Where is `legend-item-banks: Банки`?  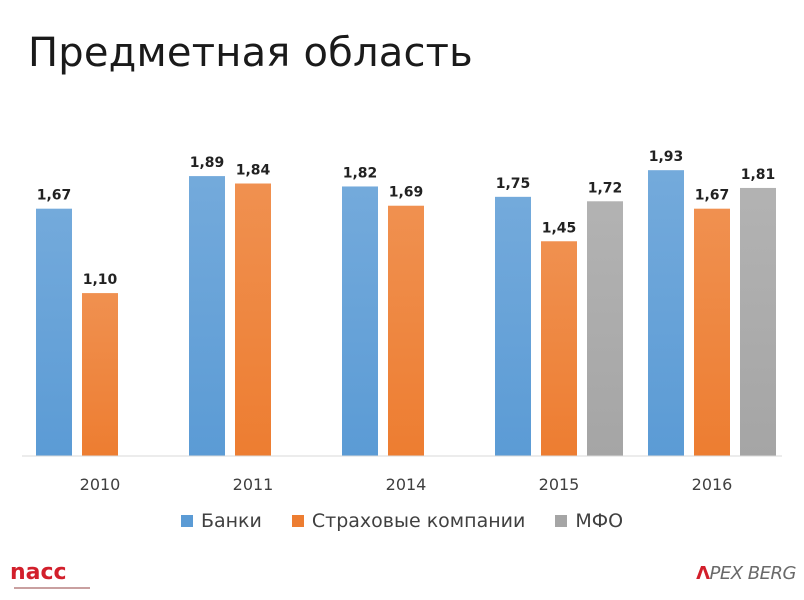 legend-item-banks: Банки is located at coordinates (221, 521).